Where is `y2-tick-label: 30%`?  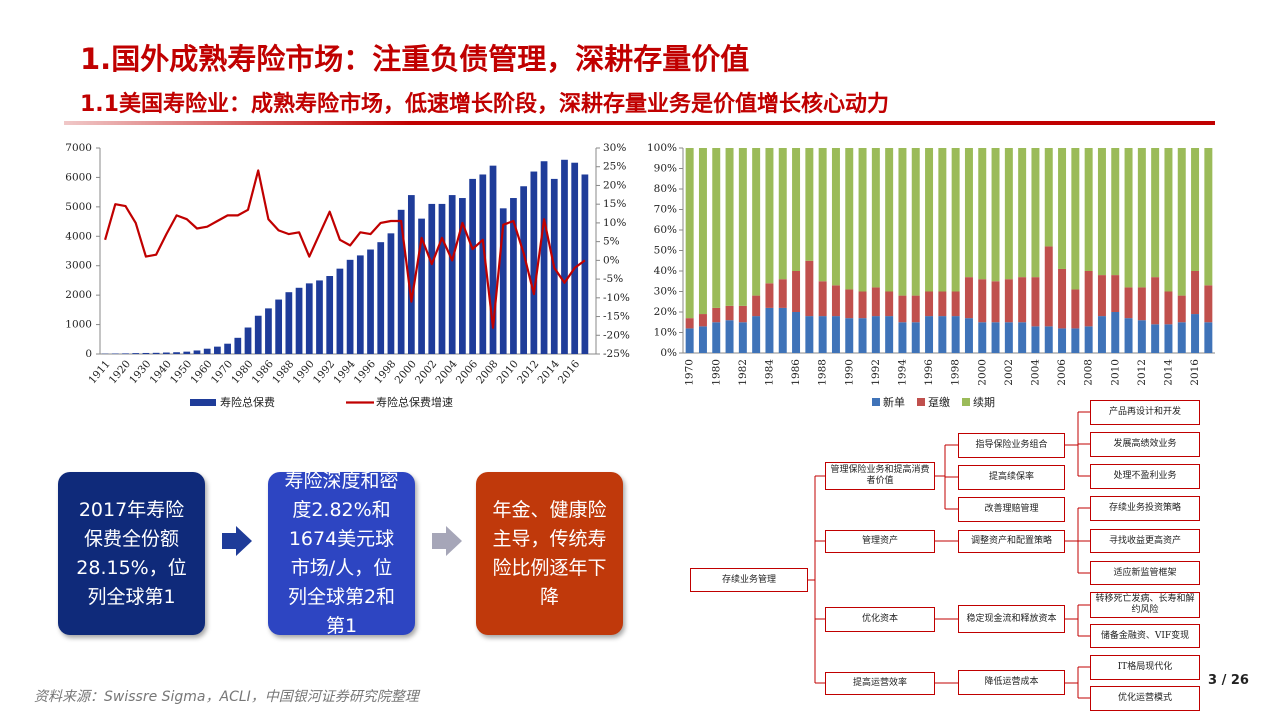 y2-tick-label: 30% is located at coordinates (614, 148).